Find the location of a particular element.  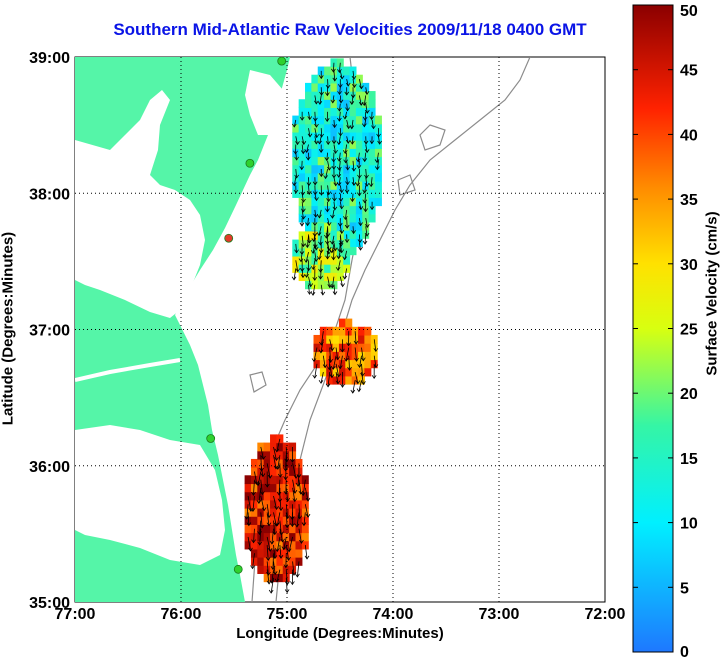

x-tick-label: 74:00 is located at coordinates (393, 614).